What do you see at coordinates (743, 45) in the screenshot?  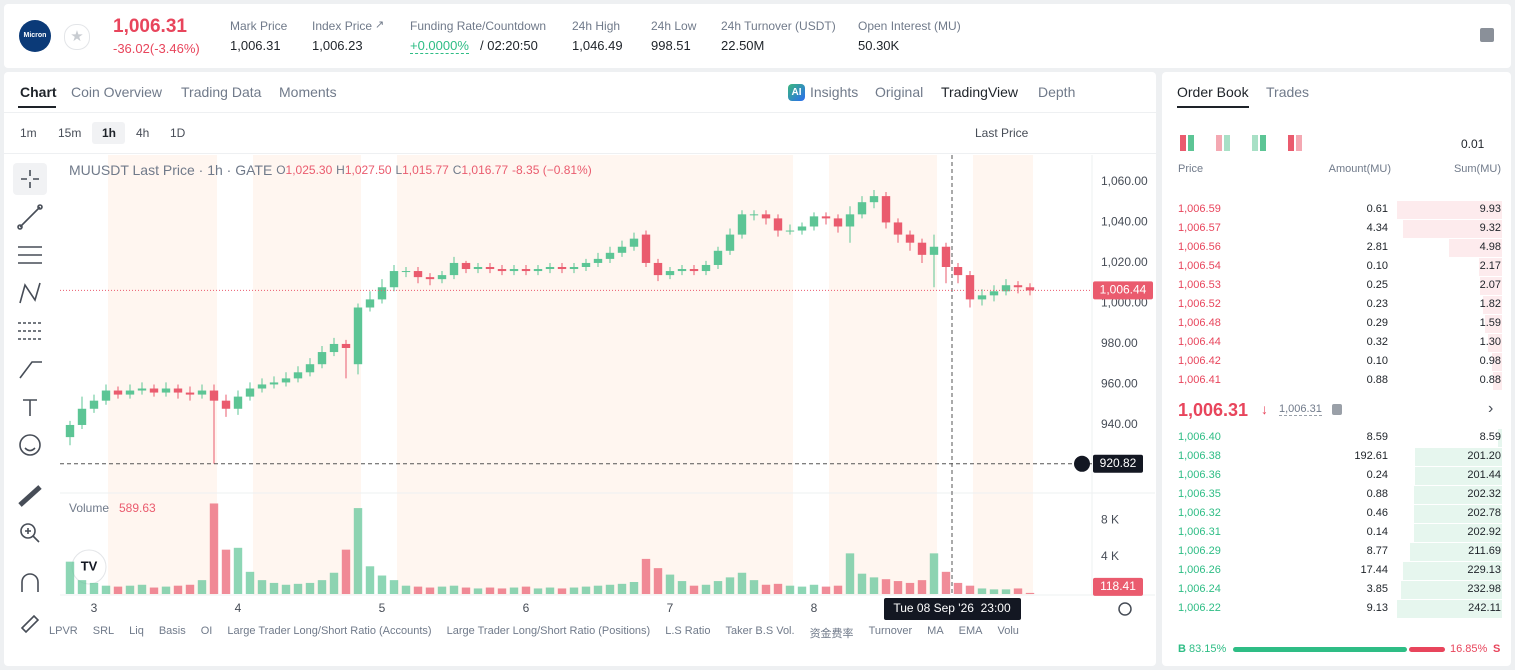 I see `stat-value: 22.50M` at bounding box center [743, 45].